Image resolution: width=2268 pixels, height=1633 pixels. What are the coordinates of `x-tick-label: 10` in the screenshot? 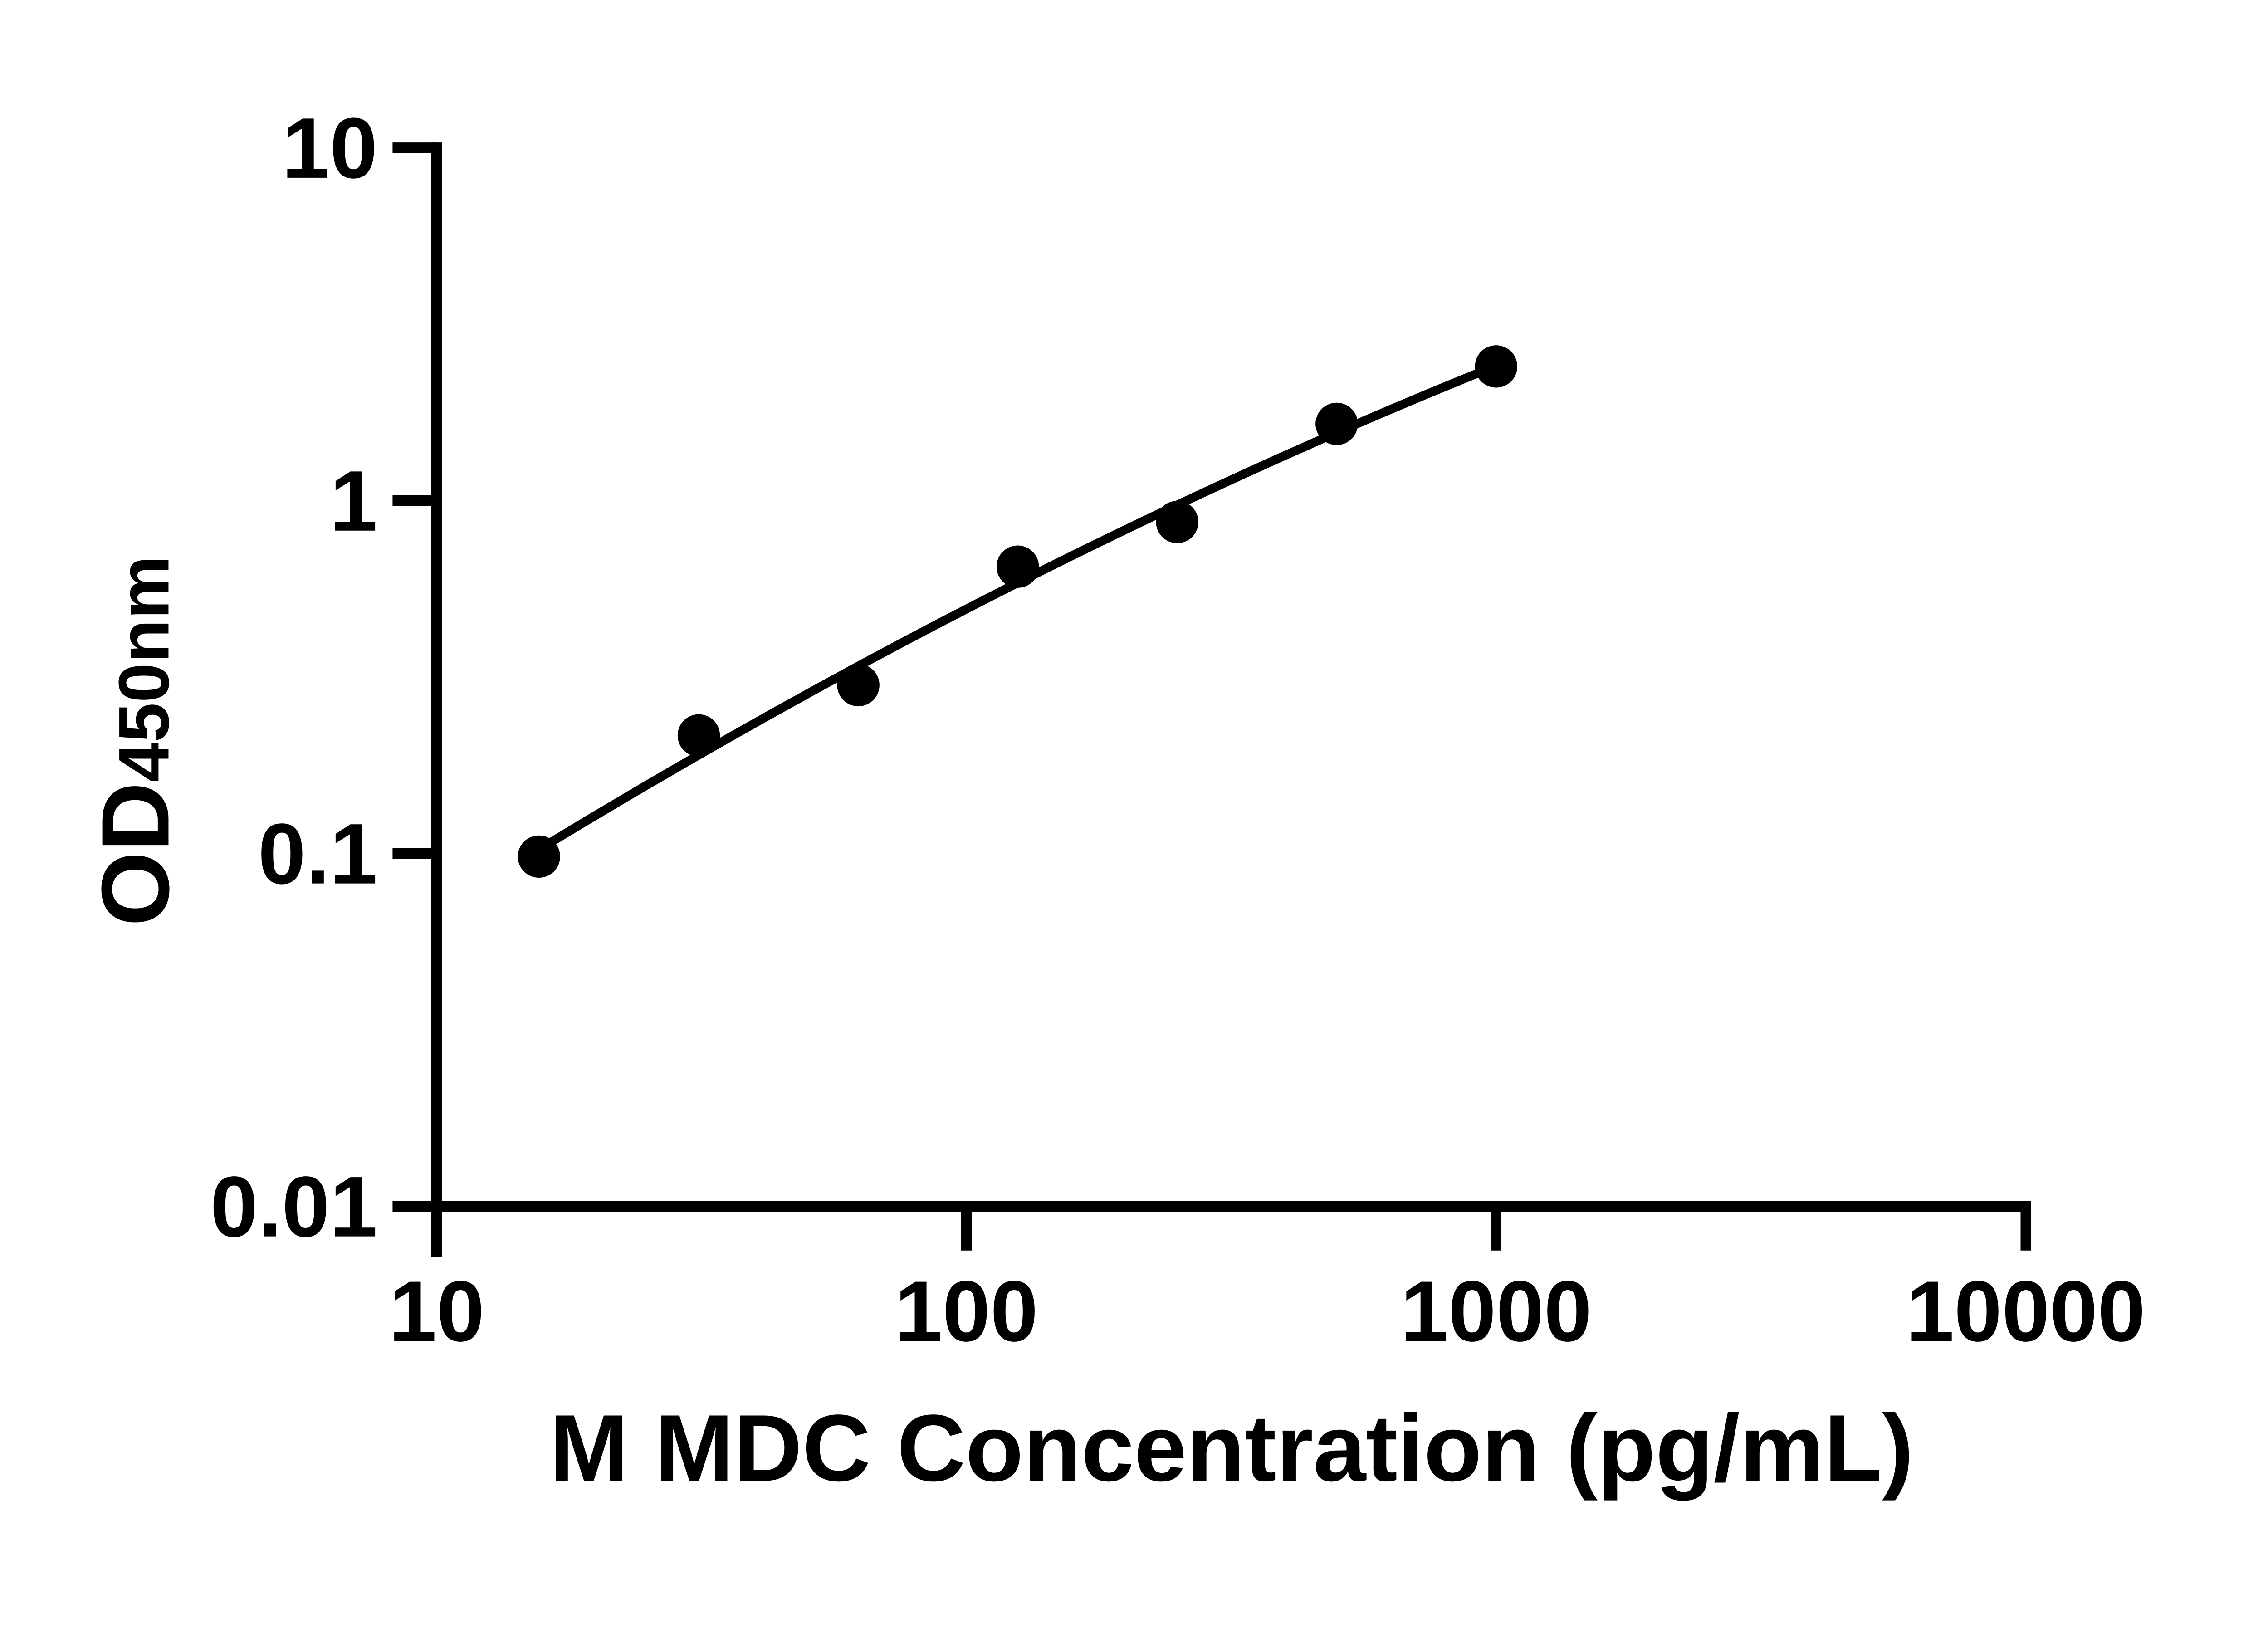 It's located at (436, 1311).